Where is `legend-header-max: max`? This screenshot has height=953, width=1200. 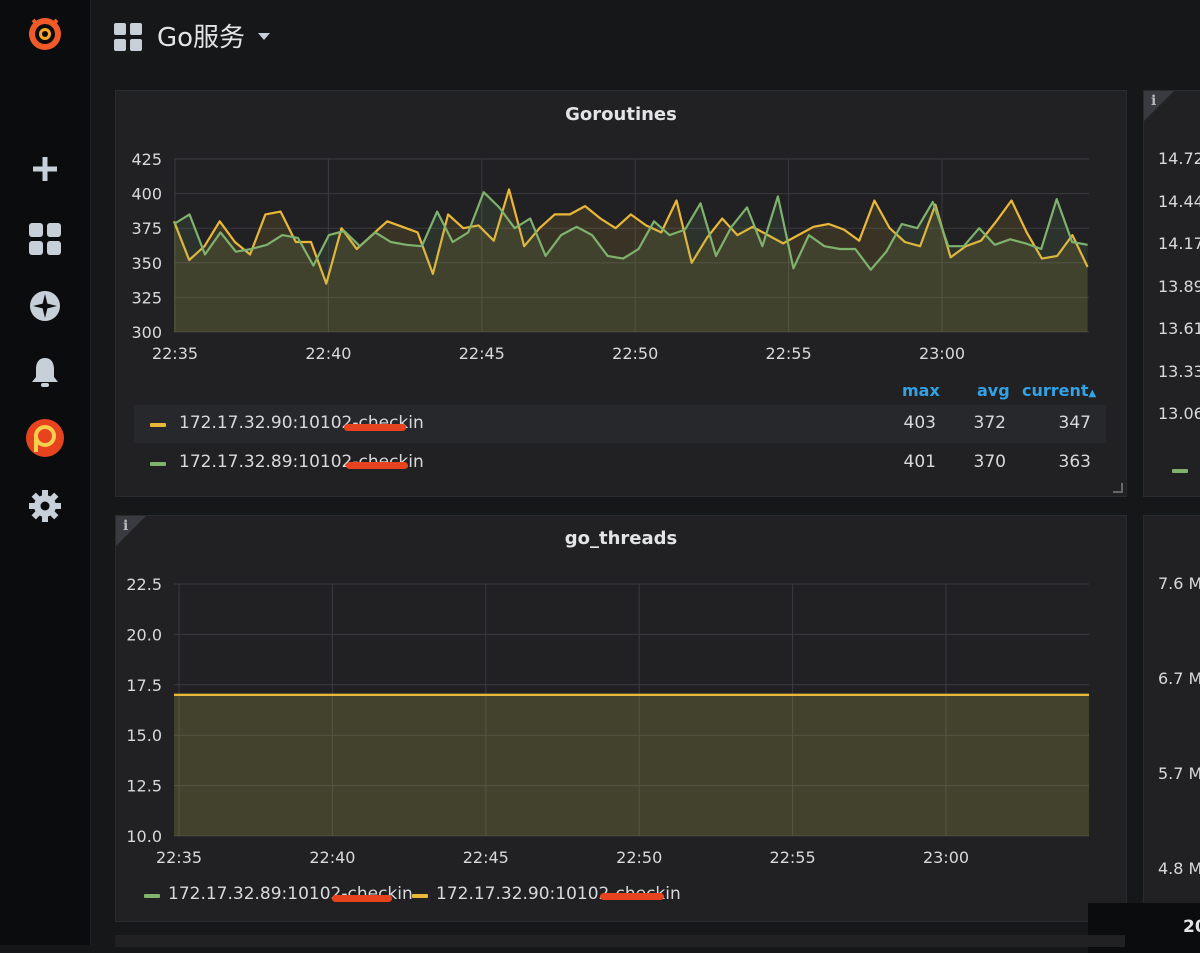 legend-header-max: max is located at coordinates (921, 390).